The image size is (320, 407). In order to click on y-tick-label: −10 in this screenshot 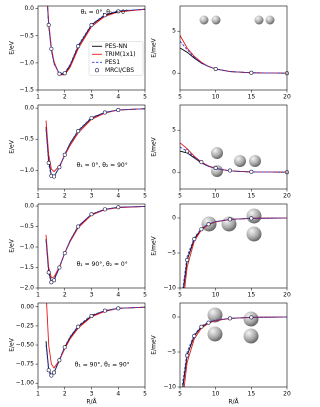, I will do `click(169, 288)`.